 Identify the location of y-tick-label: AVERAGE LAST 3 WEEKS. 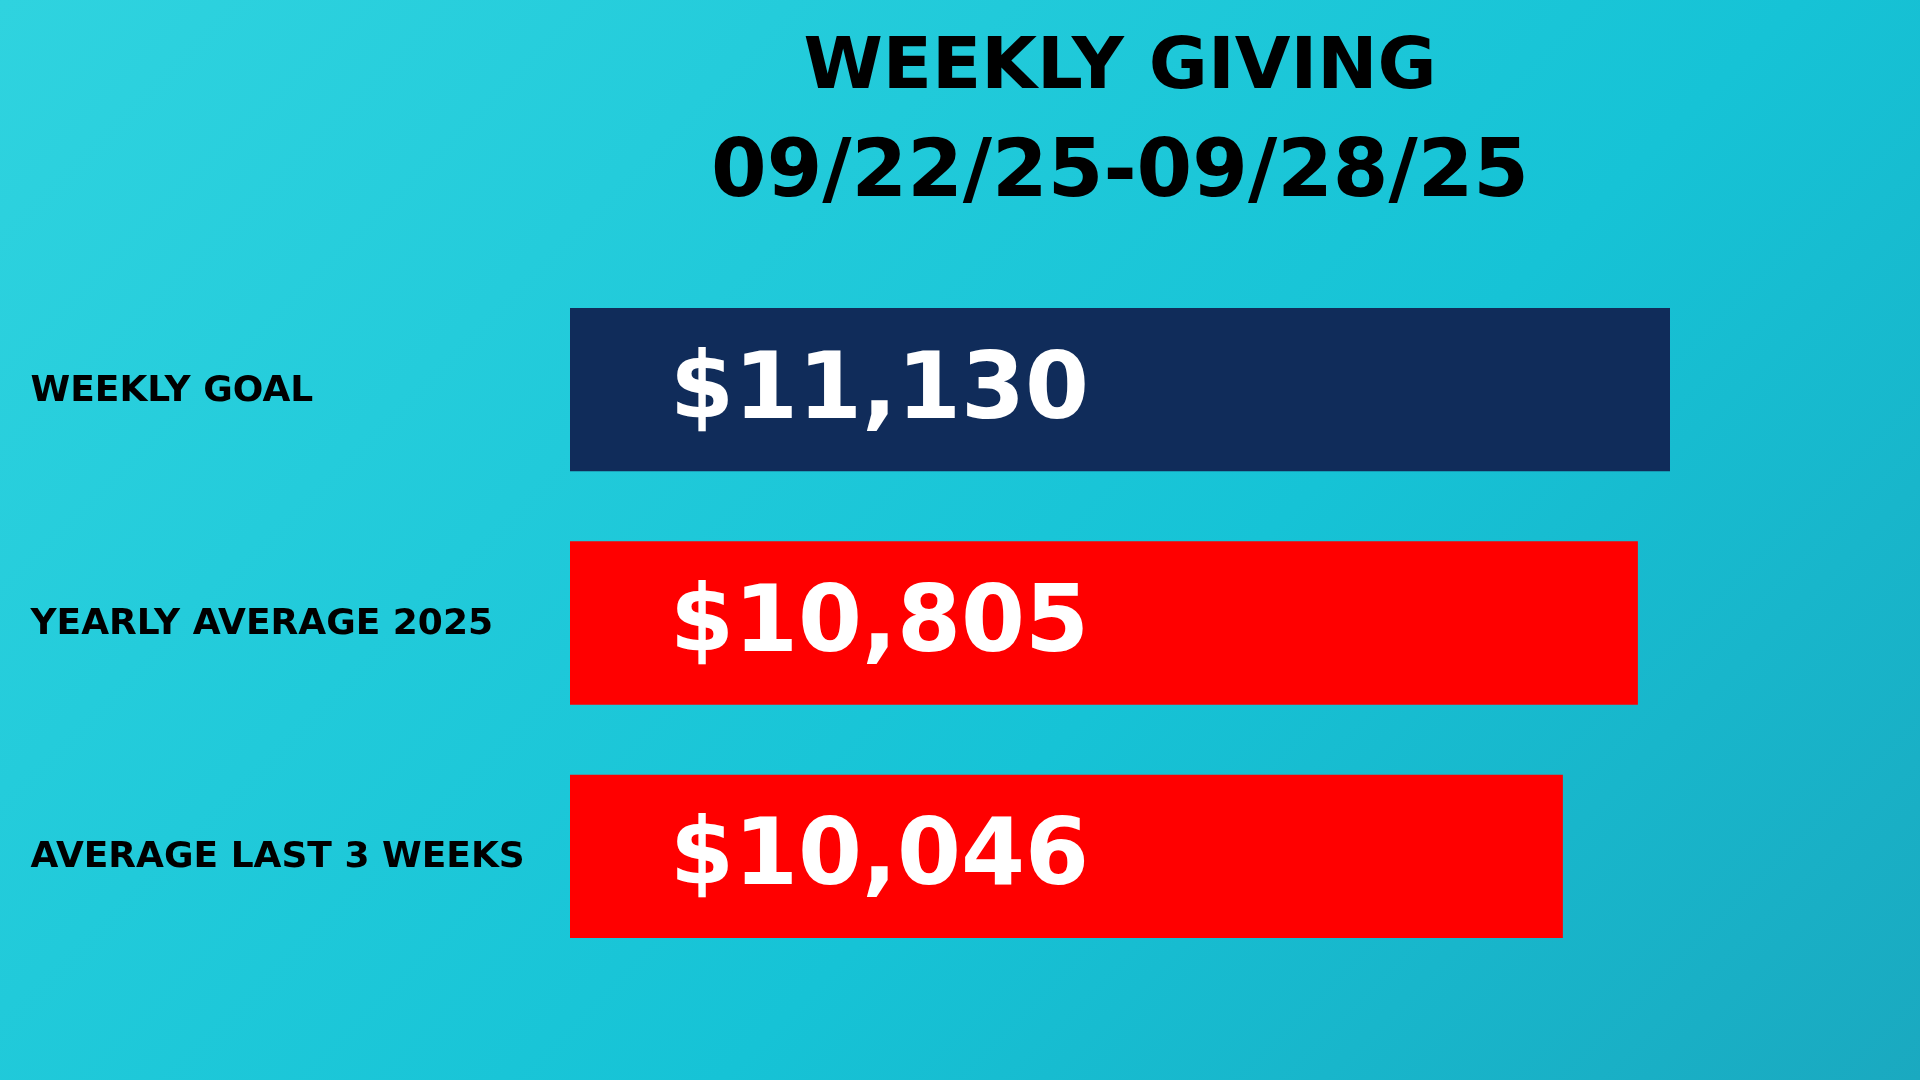
(277, 855).